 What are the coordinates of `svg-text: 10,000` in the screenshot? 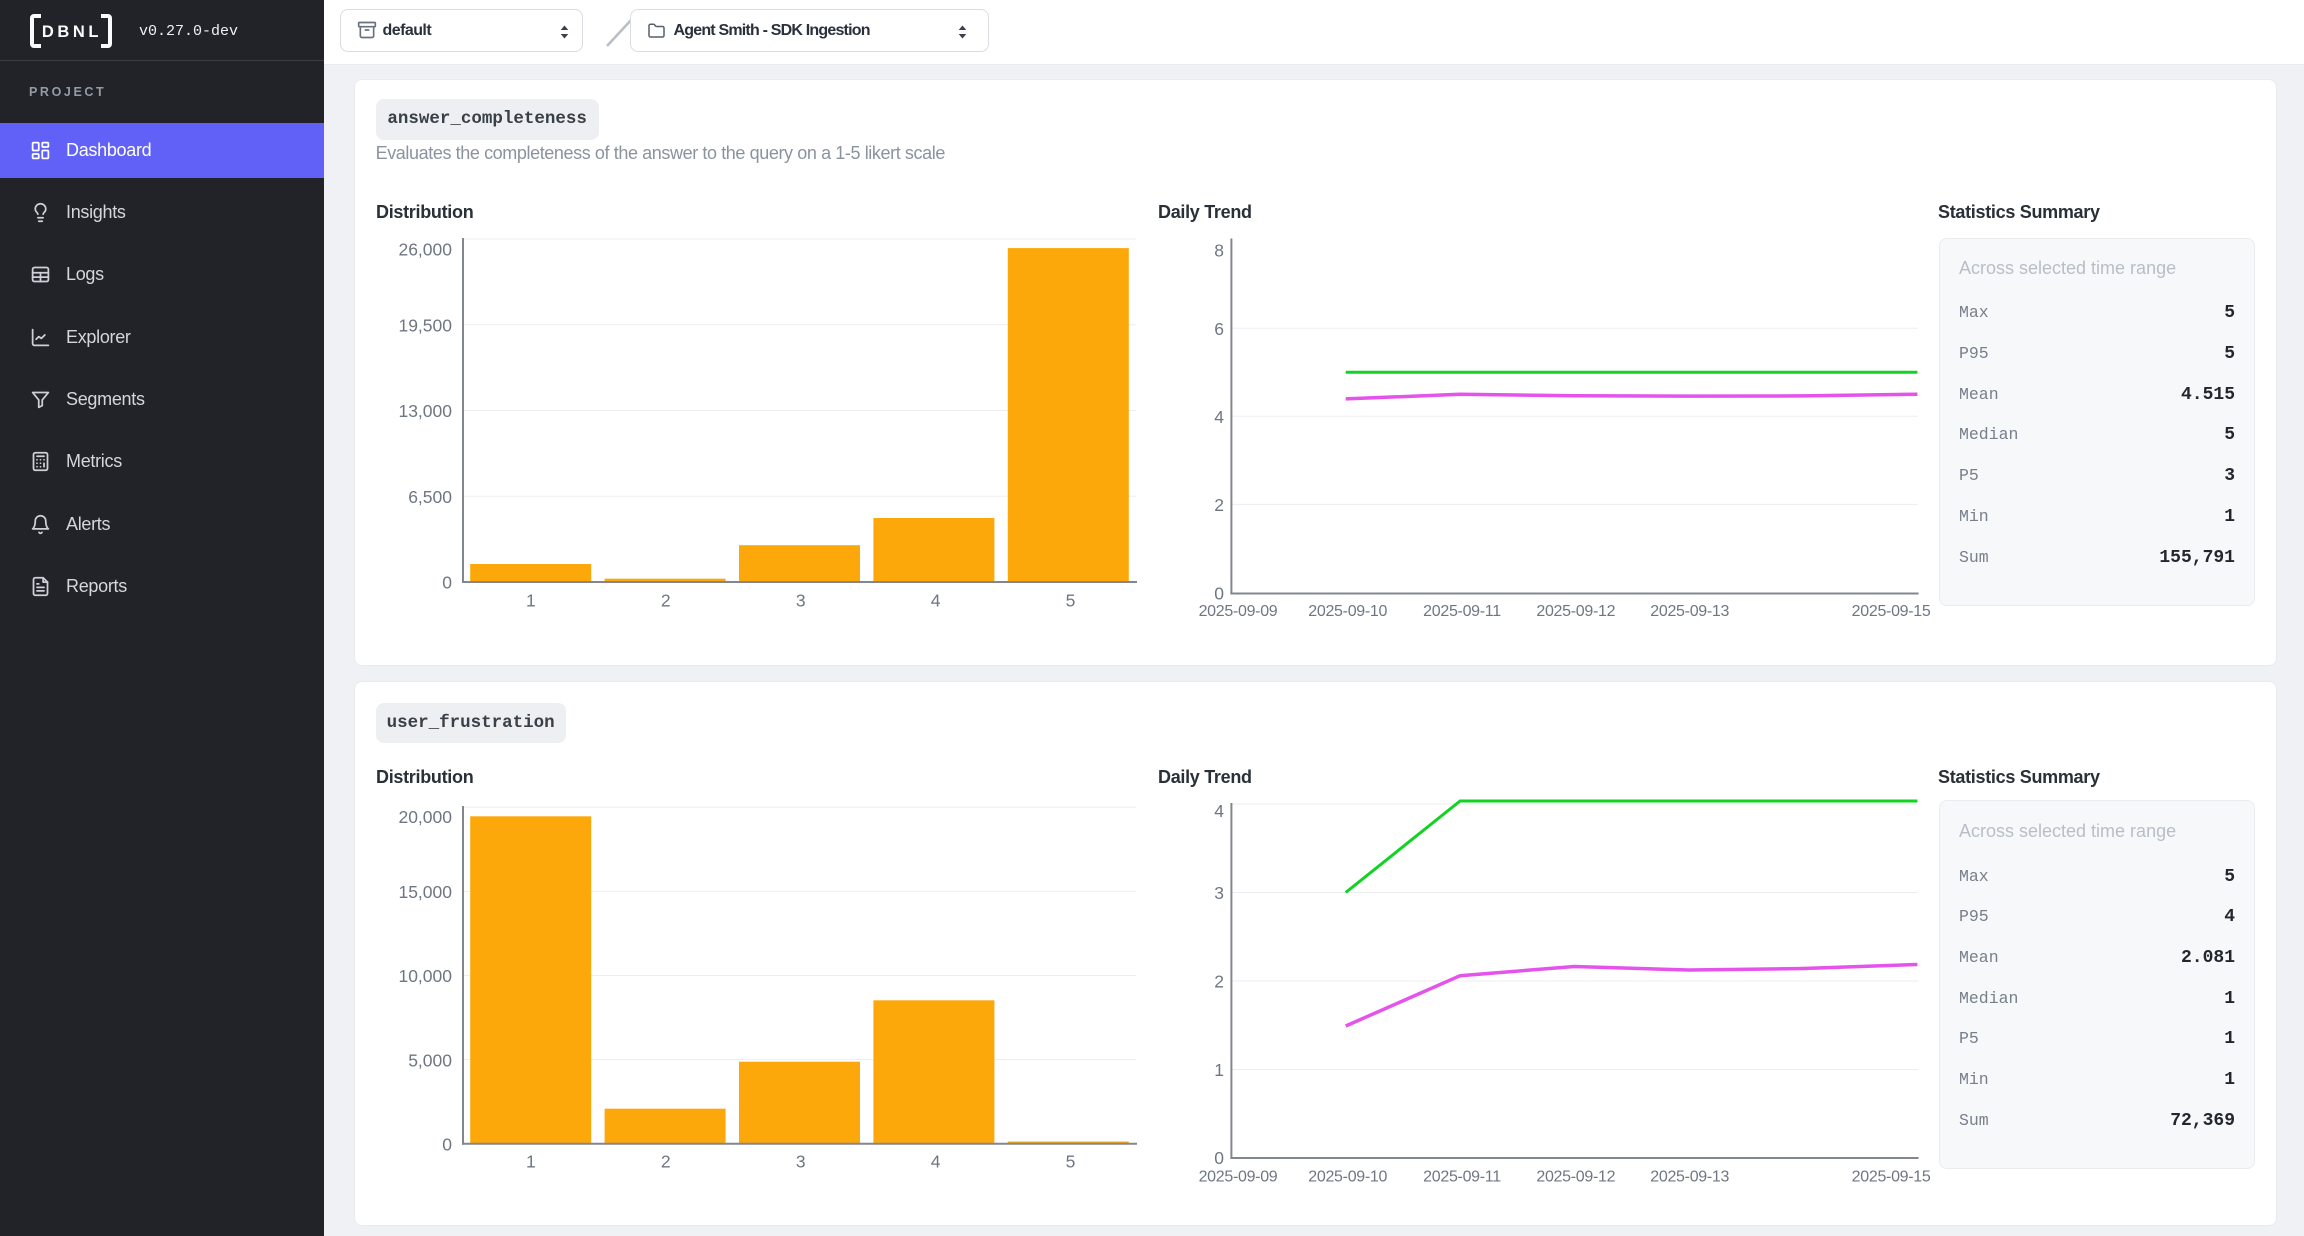 It's located at (425, 976).